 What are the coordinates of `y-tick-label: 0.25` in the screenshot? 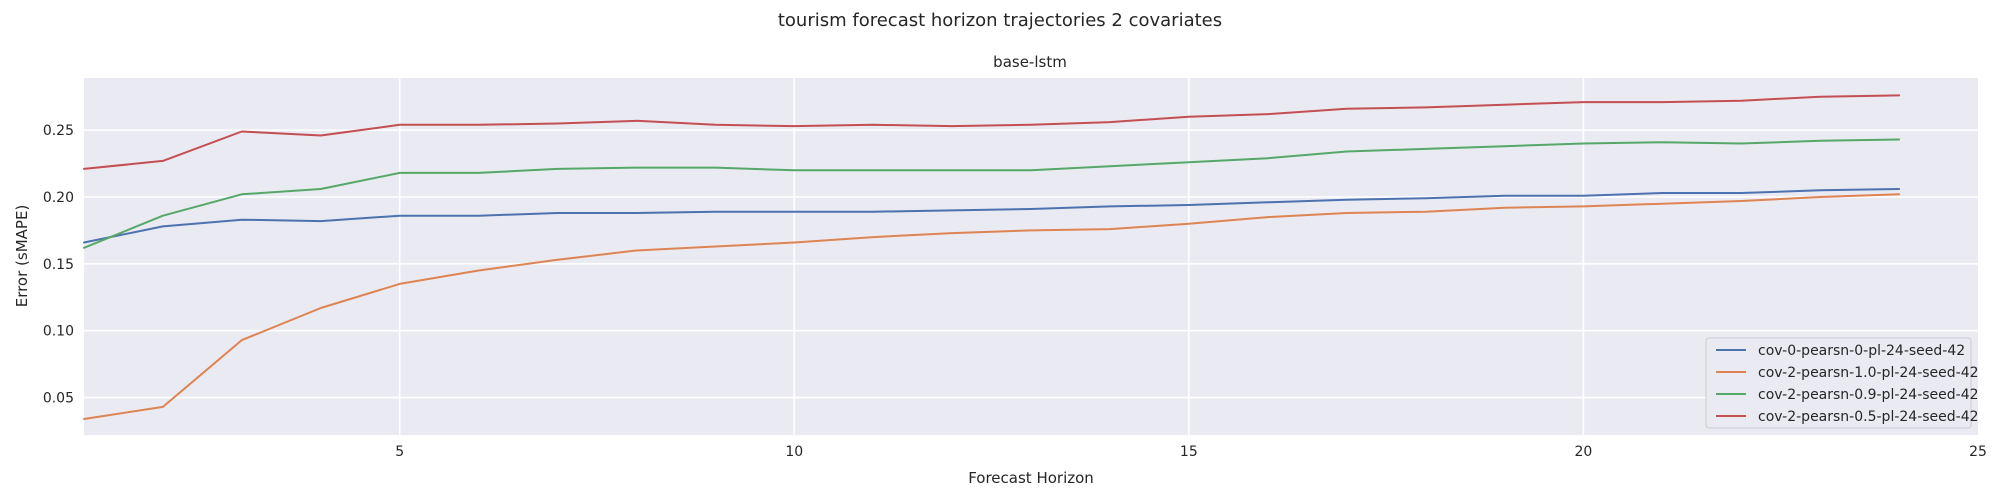 It's located at (58, 131).